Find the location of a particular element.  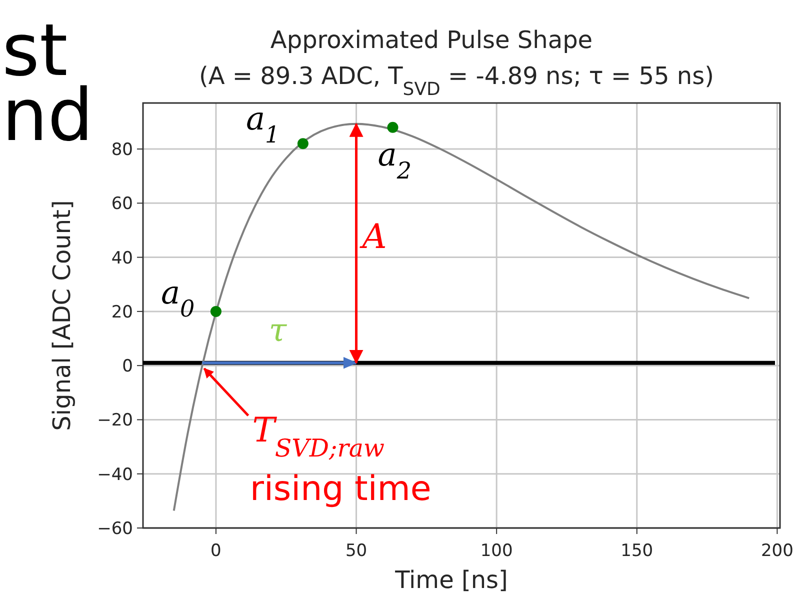

x-tick-label: 200 is located at coordinates (777, 551).